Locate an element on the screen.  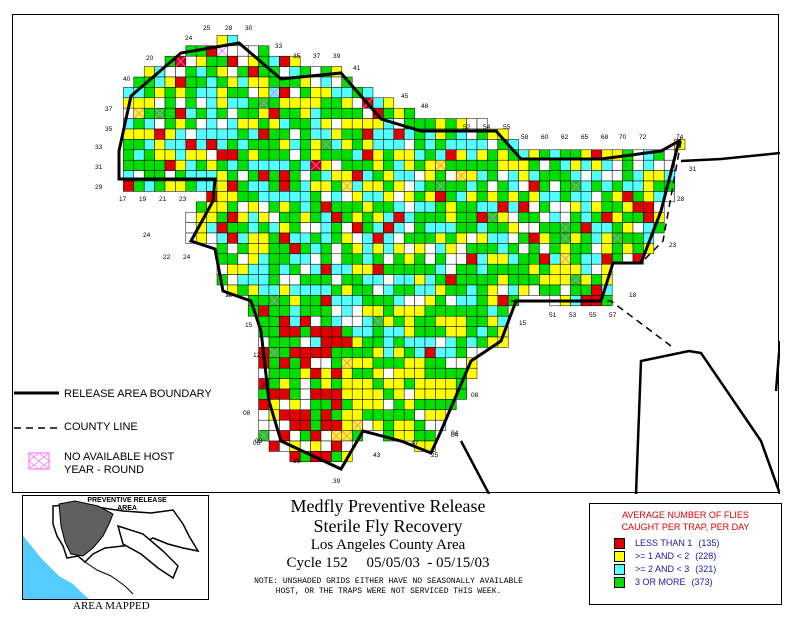
no-host-mark is located at coordinates (326, 145).